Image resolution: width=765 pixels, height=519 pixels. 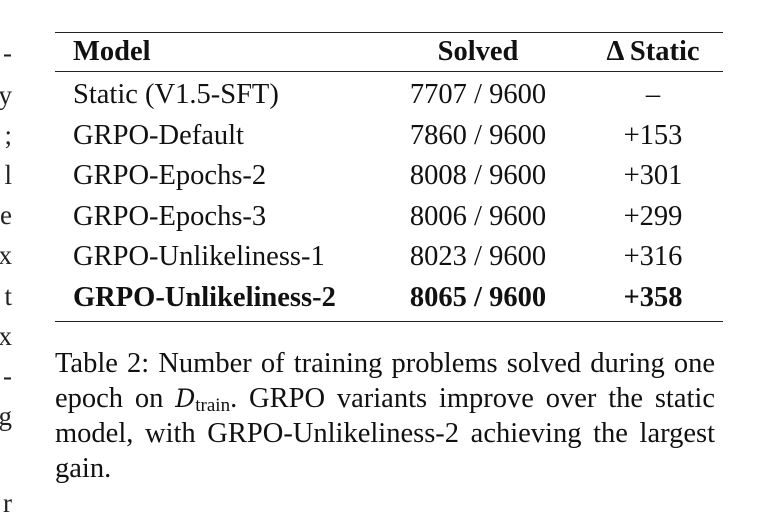 What do you see at coordinates (204, 297) in the screenshot?
I see `cell-model: GRPO-Unlikeliness-2` at bounding box center [204, 297].